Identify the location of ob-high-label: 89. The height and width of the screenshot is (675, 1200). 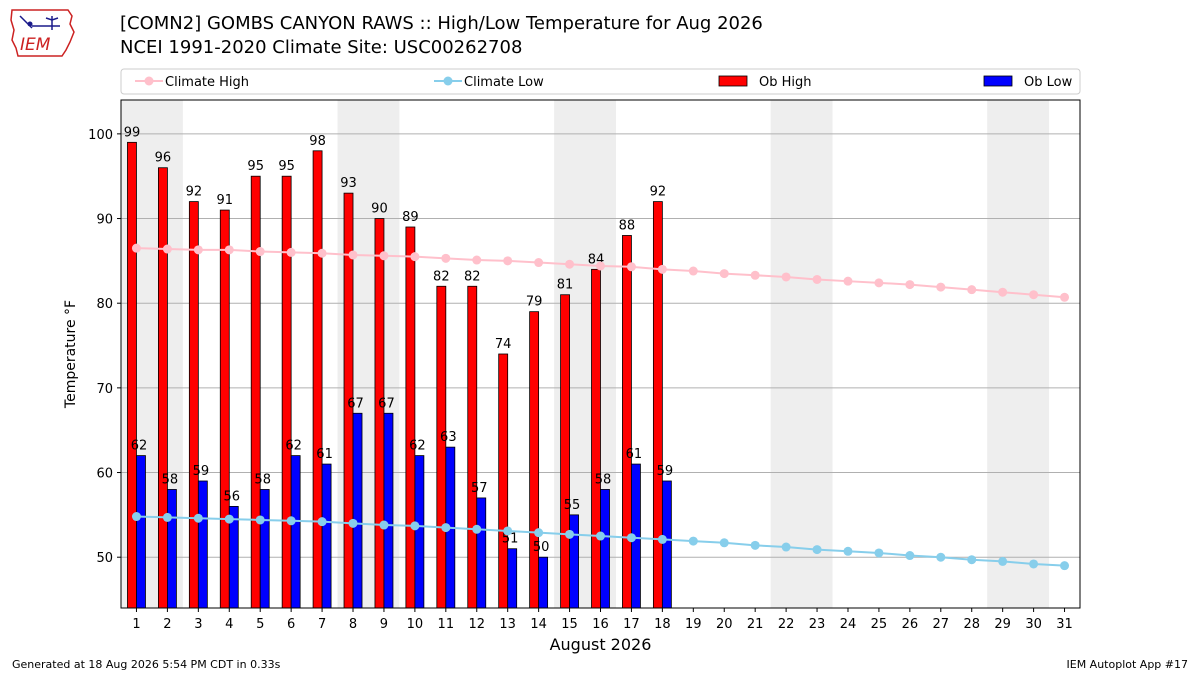
(410, 217).